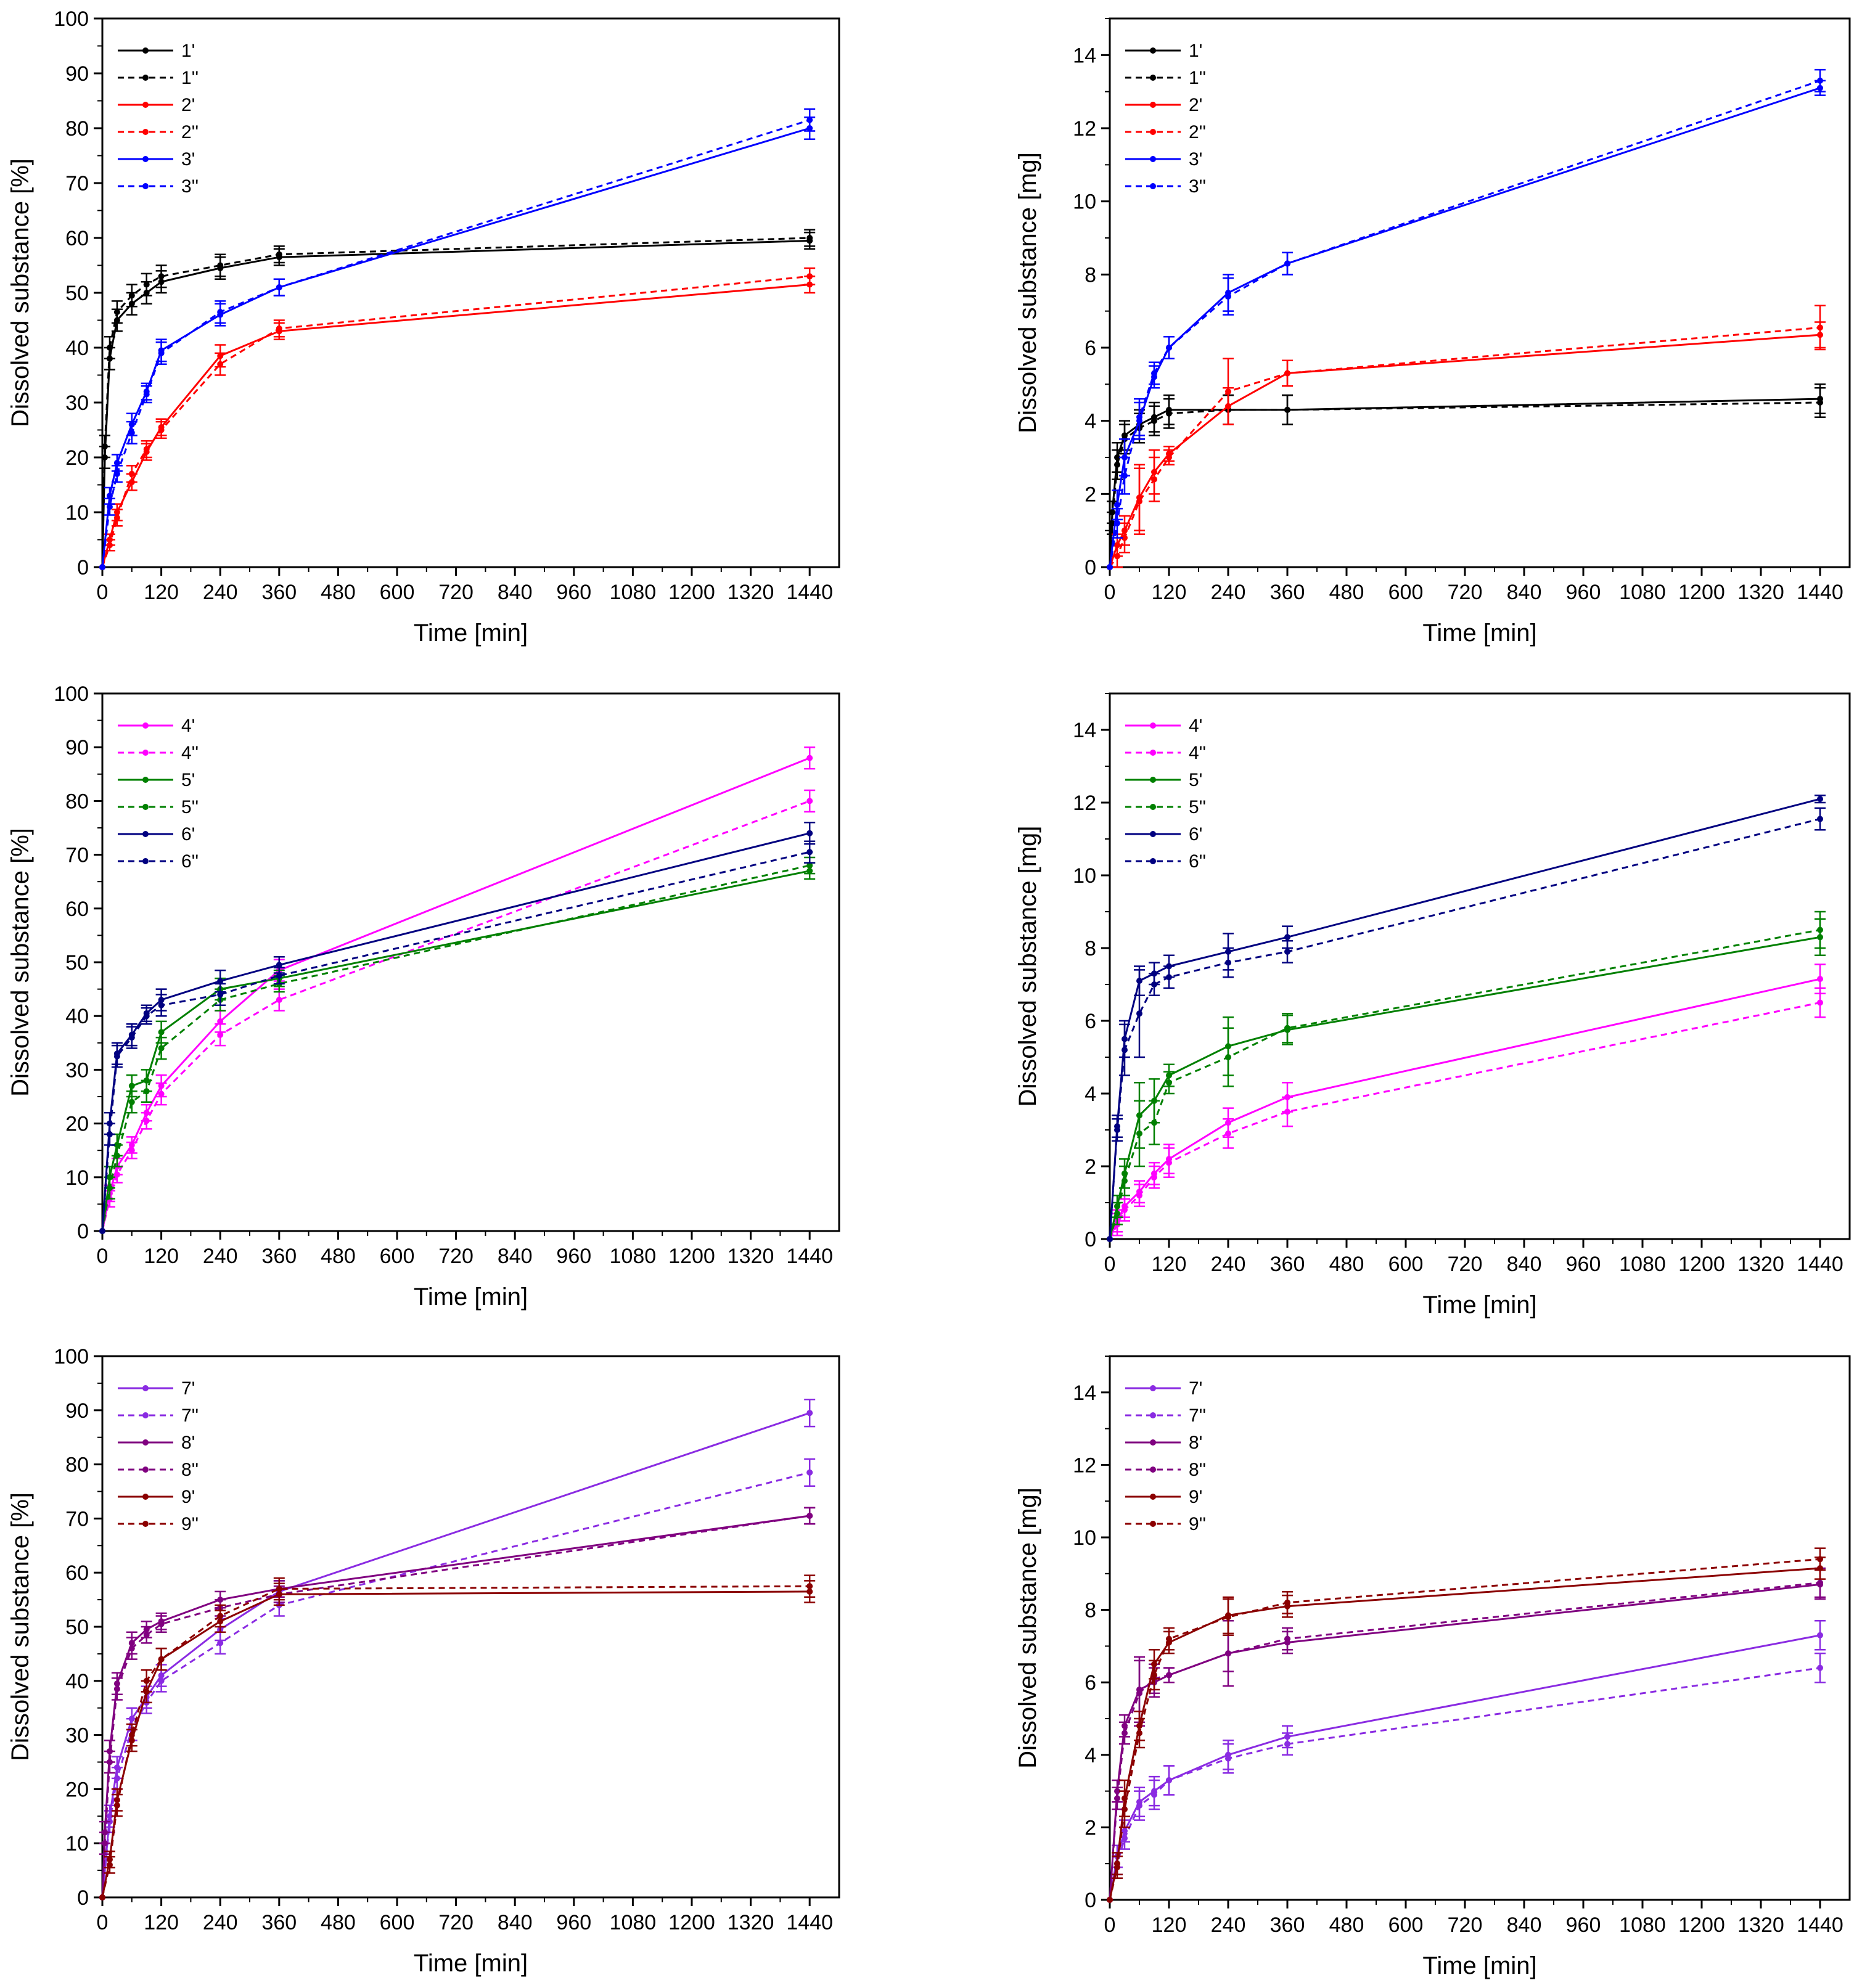 This screenshot has width=1870, height=1988. Describe the element at coordinates (1090, 1094) in the screenshot. I see `y-tick-label: 4` at that location.